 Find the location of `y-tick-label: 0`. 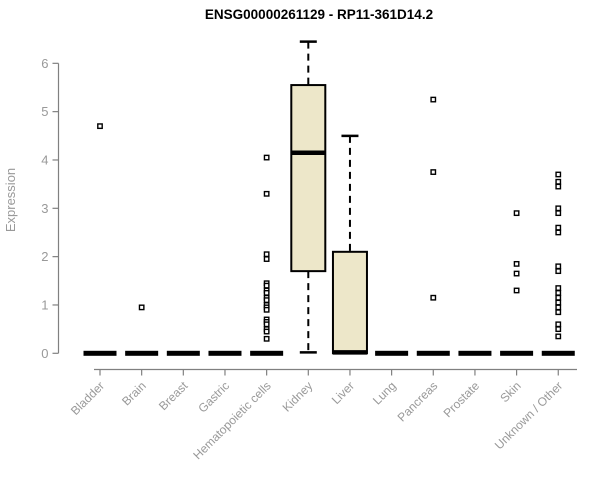

y-tick-label: 0 is located at coordinates (44, 353).